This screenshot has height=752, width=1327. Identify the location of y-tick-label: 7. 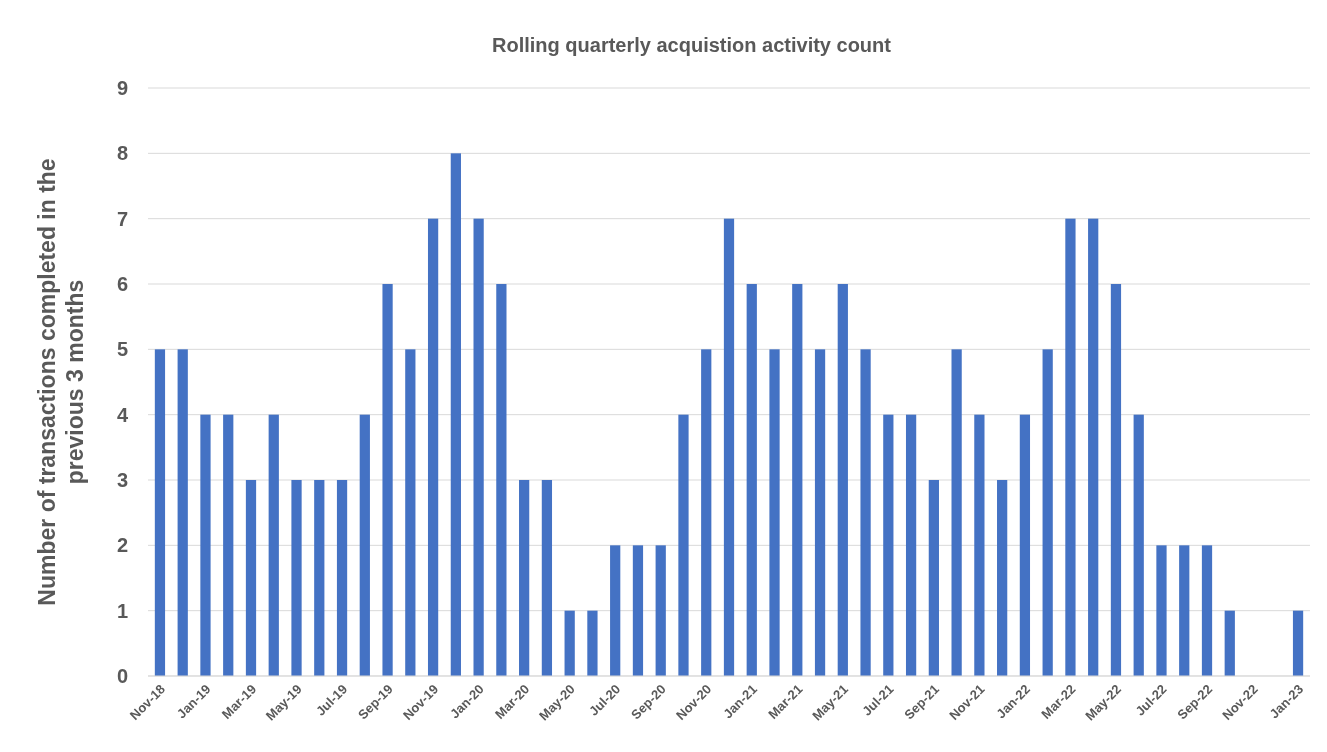
(122, 218).